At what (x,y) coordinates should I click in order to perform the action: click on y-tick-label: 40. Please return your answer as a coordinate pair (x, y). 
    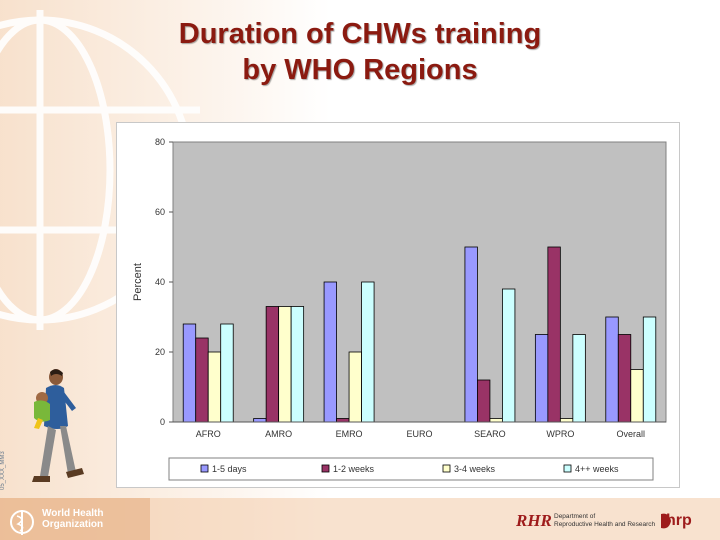
    Looking at the image, I should click on (160, 282).